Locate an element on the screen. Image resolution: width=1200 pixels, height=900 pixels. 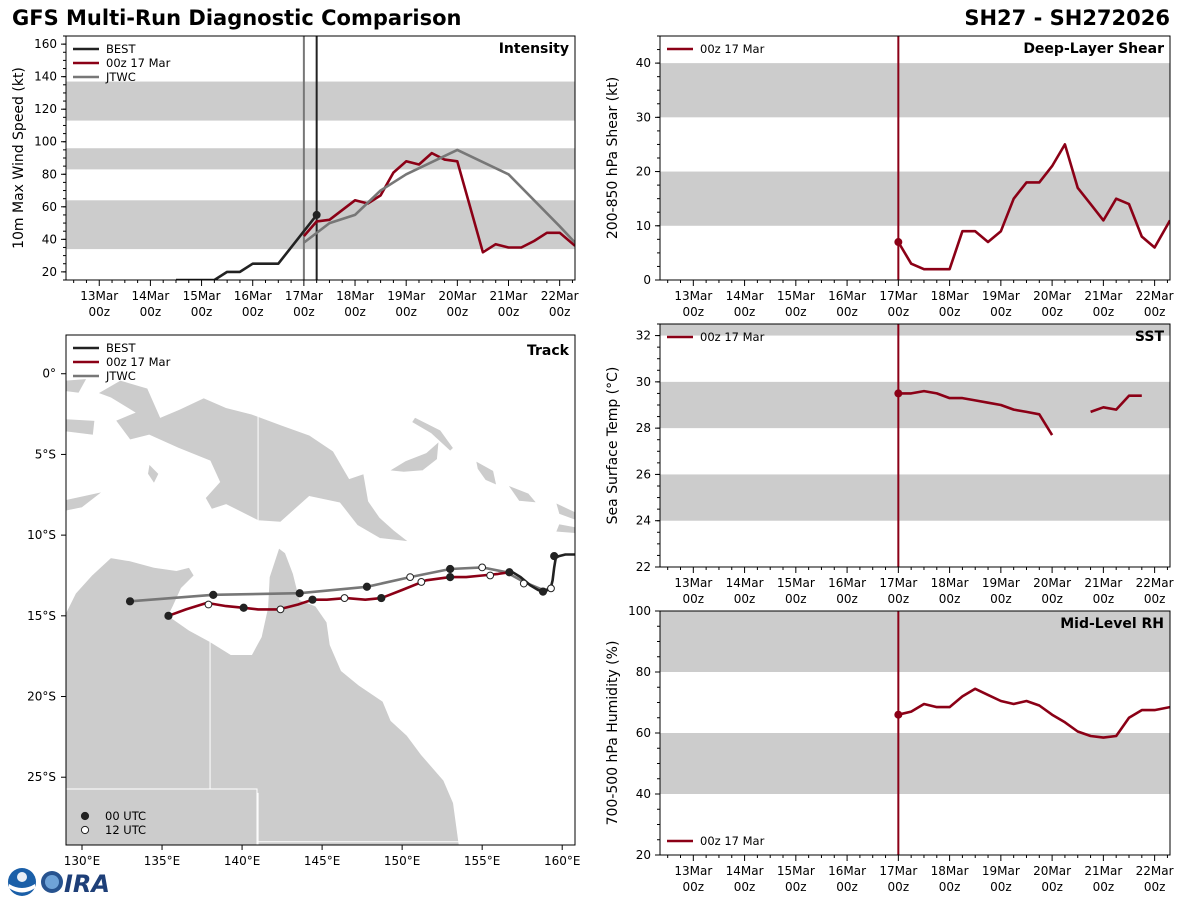
sst-xtick-day: 16Mar is located at coordinates (847, 583).